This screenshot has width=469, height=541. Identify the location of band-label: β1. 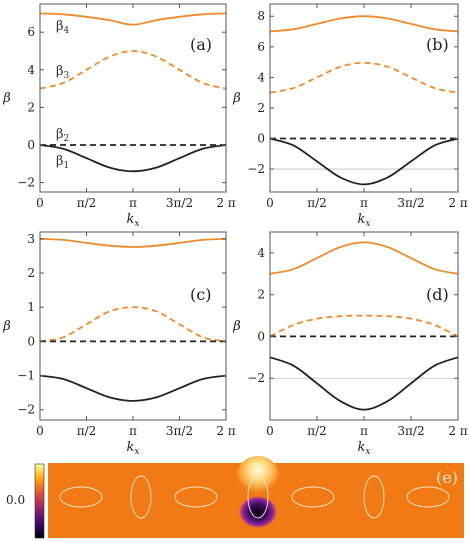
(62, 162).